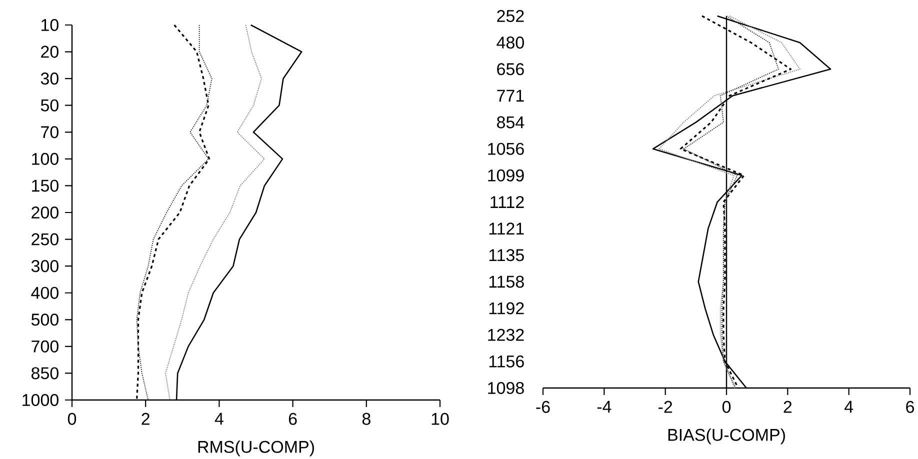 The width and height of the screenshot is (918, 459). Describe the element at coordinates (507, 202) in the screenshot. I see `y-tick-label: 1112` at that location.